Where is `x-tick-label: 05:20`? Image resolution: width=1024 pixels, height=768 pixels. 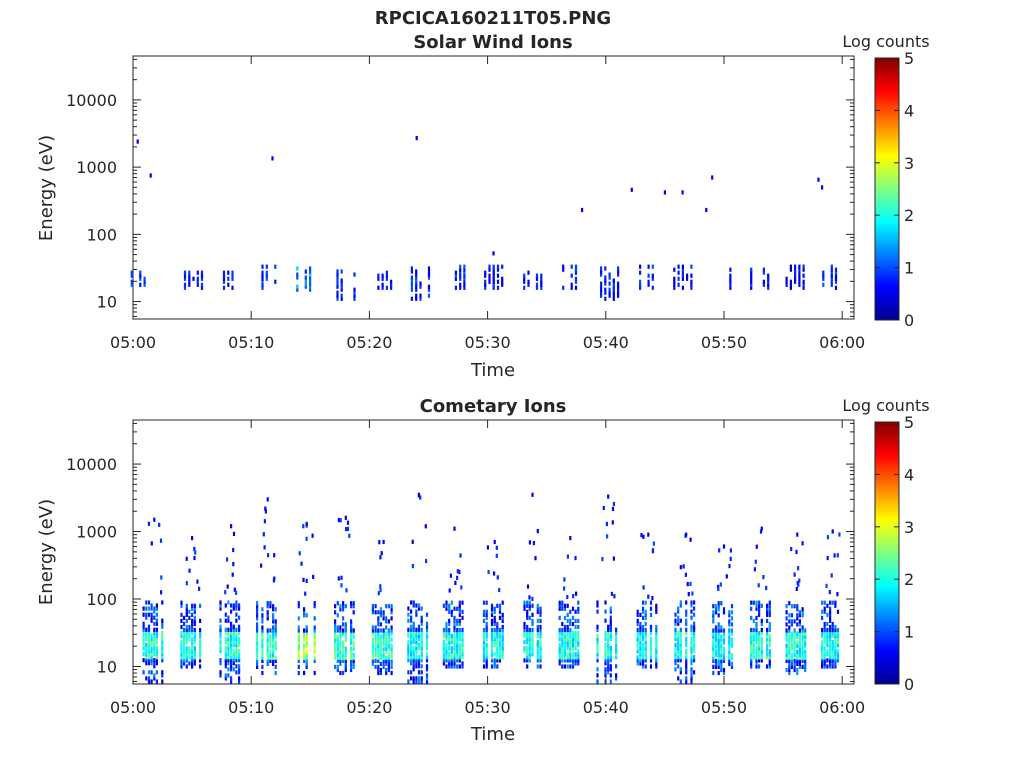 x-tick-label: 05:20 is located at coordinates (369, 707).